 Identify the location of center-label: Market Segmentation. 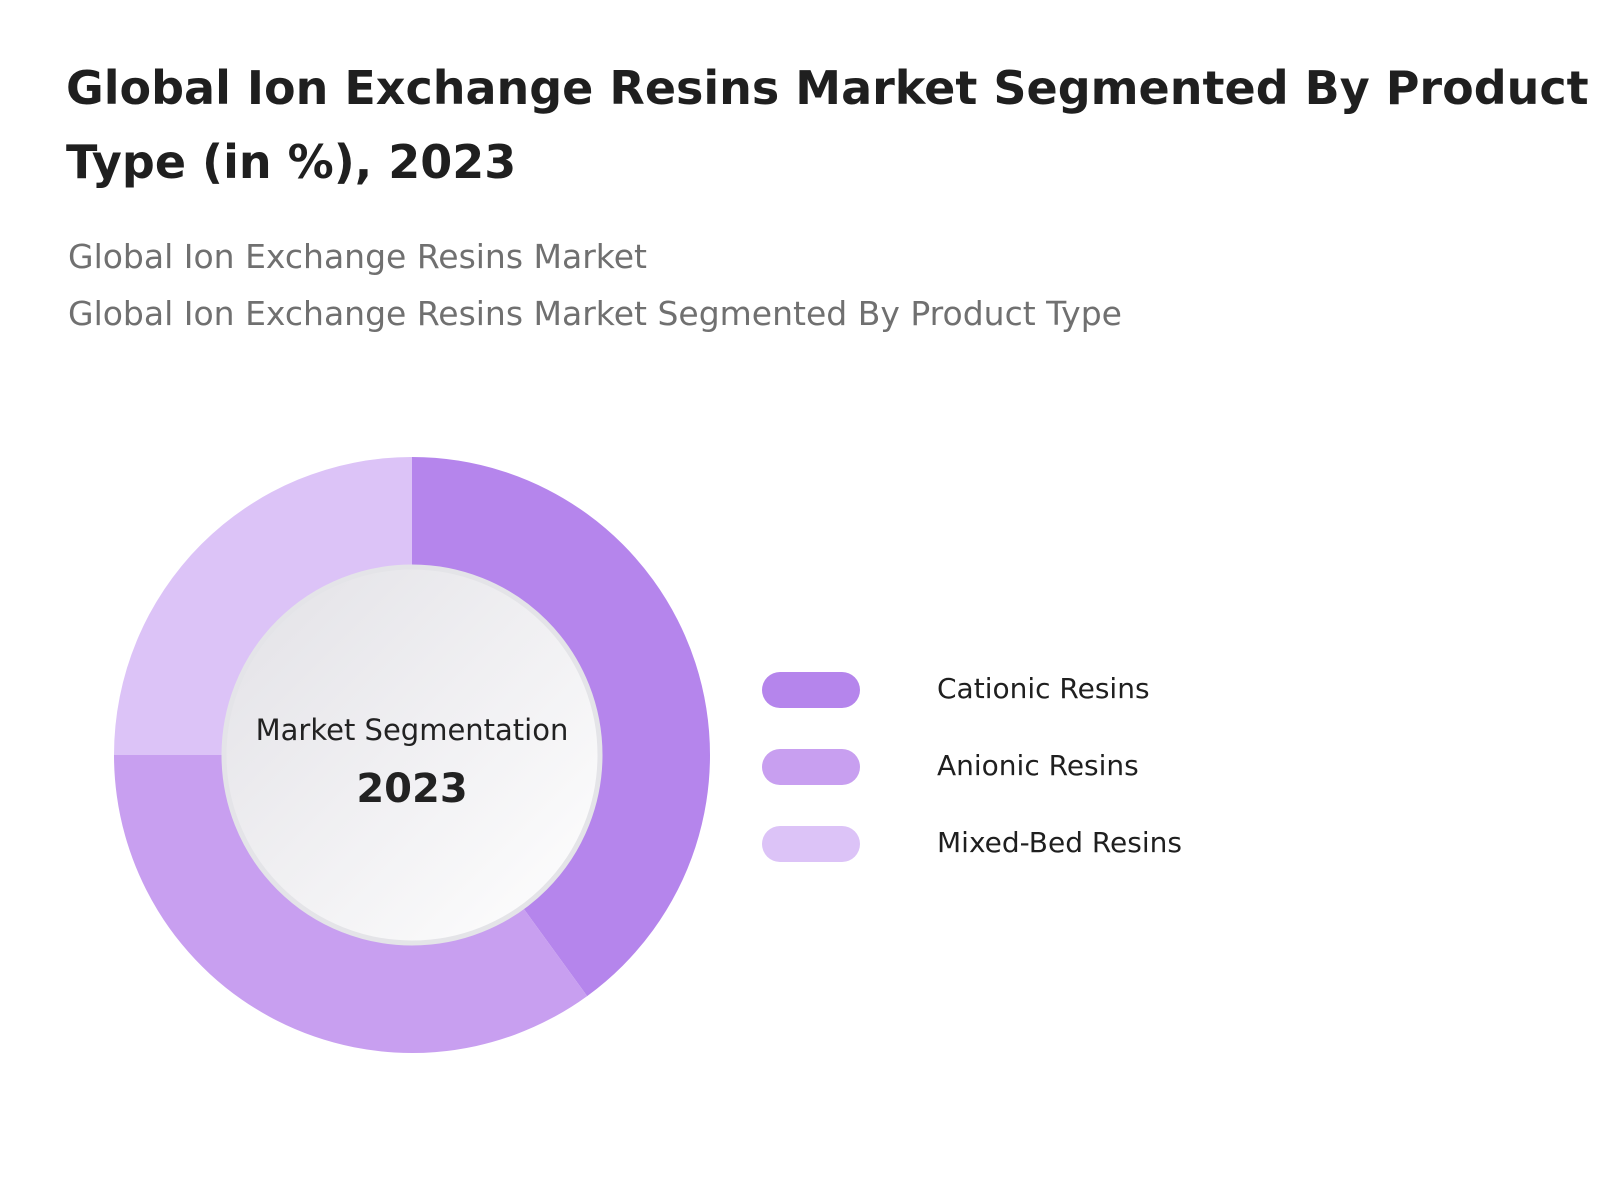
(412, 730).